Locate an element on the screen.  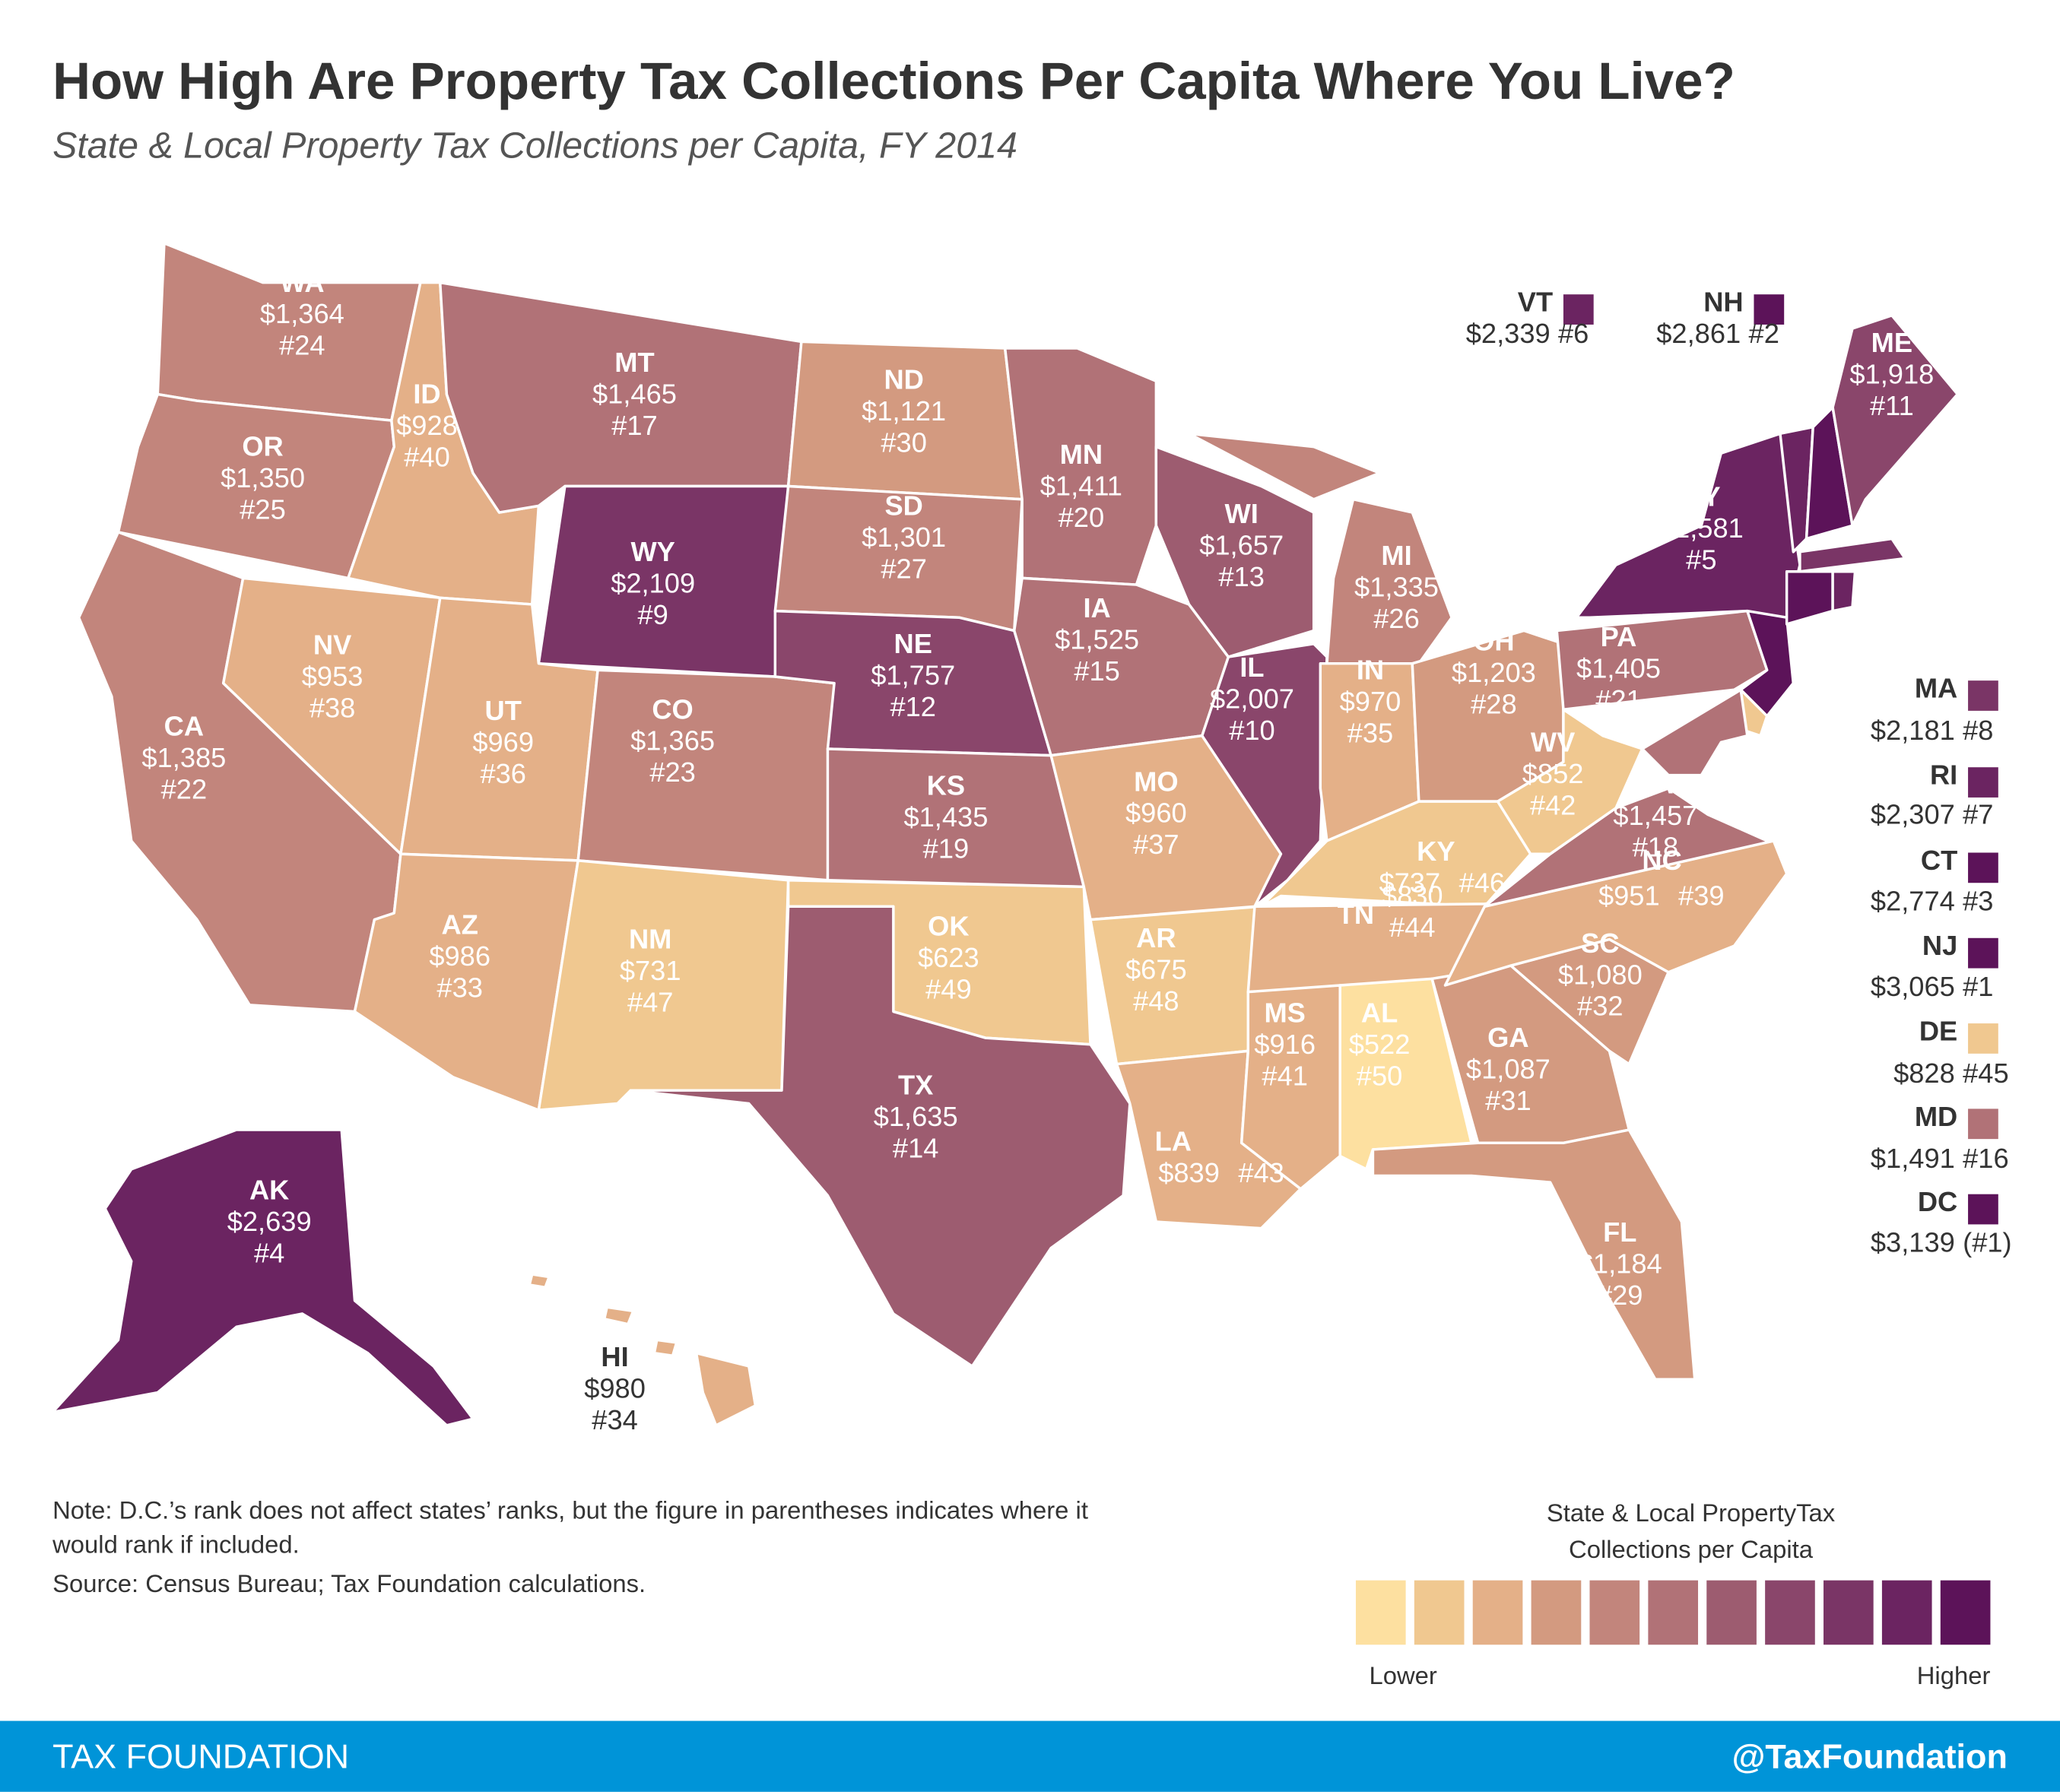
state-rank: #7 is located at coordinates (1978, 813).